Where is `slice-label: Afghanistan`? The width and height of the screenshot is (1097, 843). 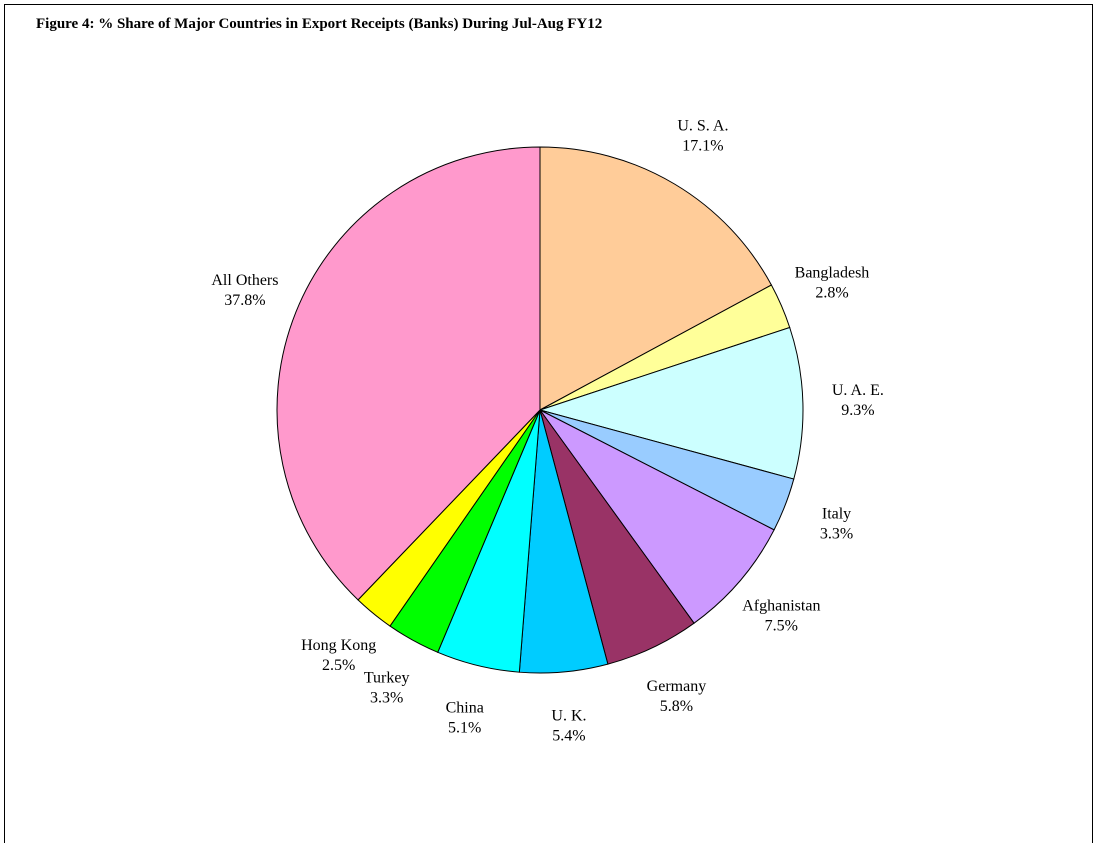 slice-label: Afghanistan is located at coordinates (781, 606).